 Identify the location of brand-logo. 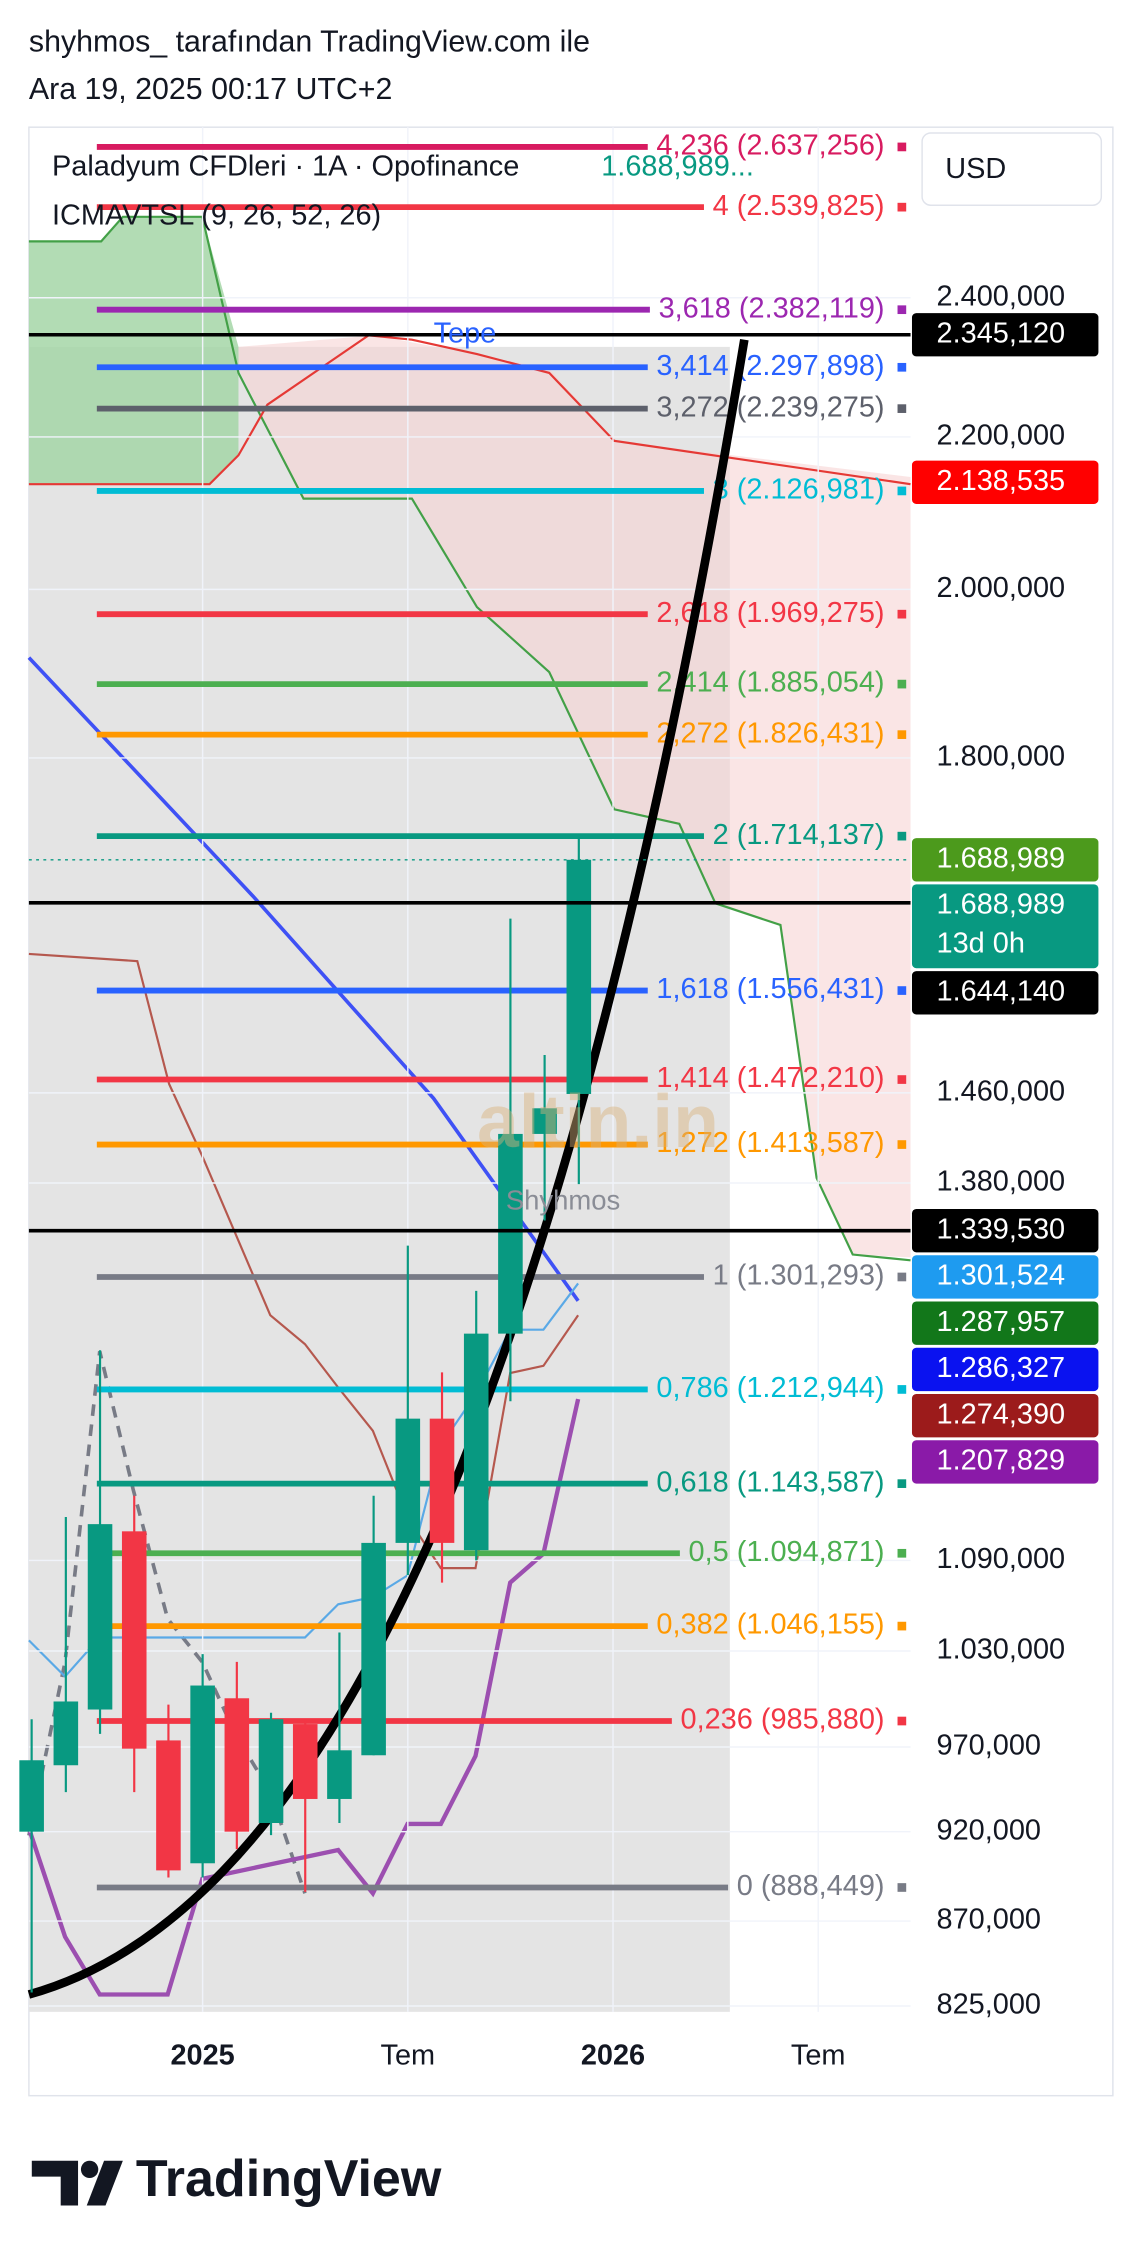
(77, 2183).